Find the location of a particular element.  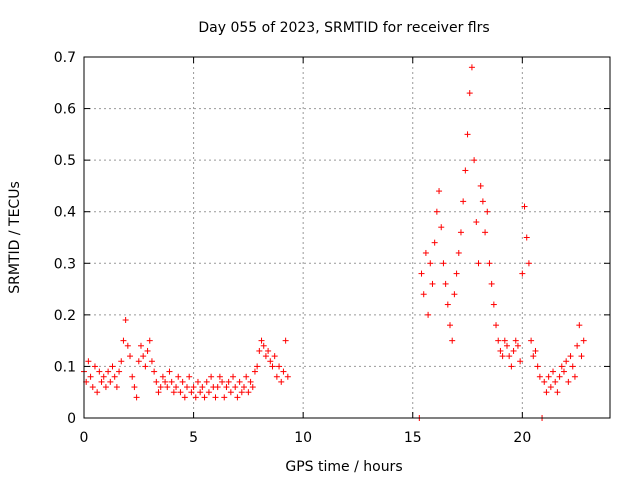

y-axis-label: SRMTID / TECUs is located at coordinates (15, 237).